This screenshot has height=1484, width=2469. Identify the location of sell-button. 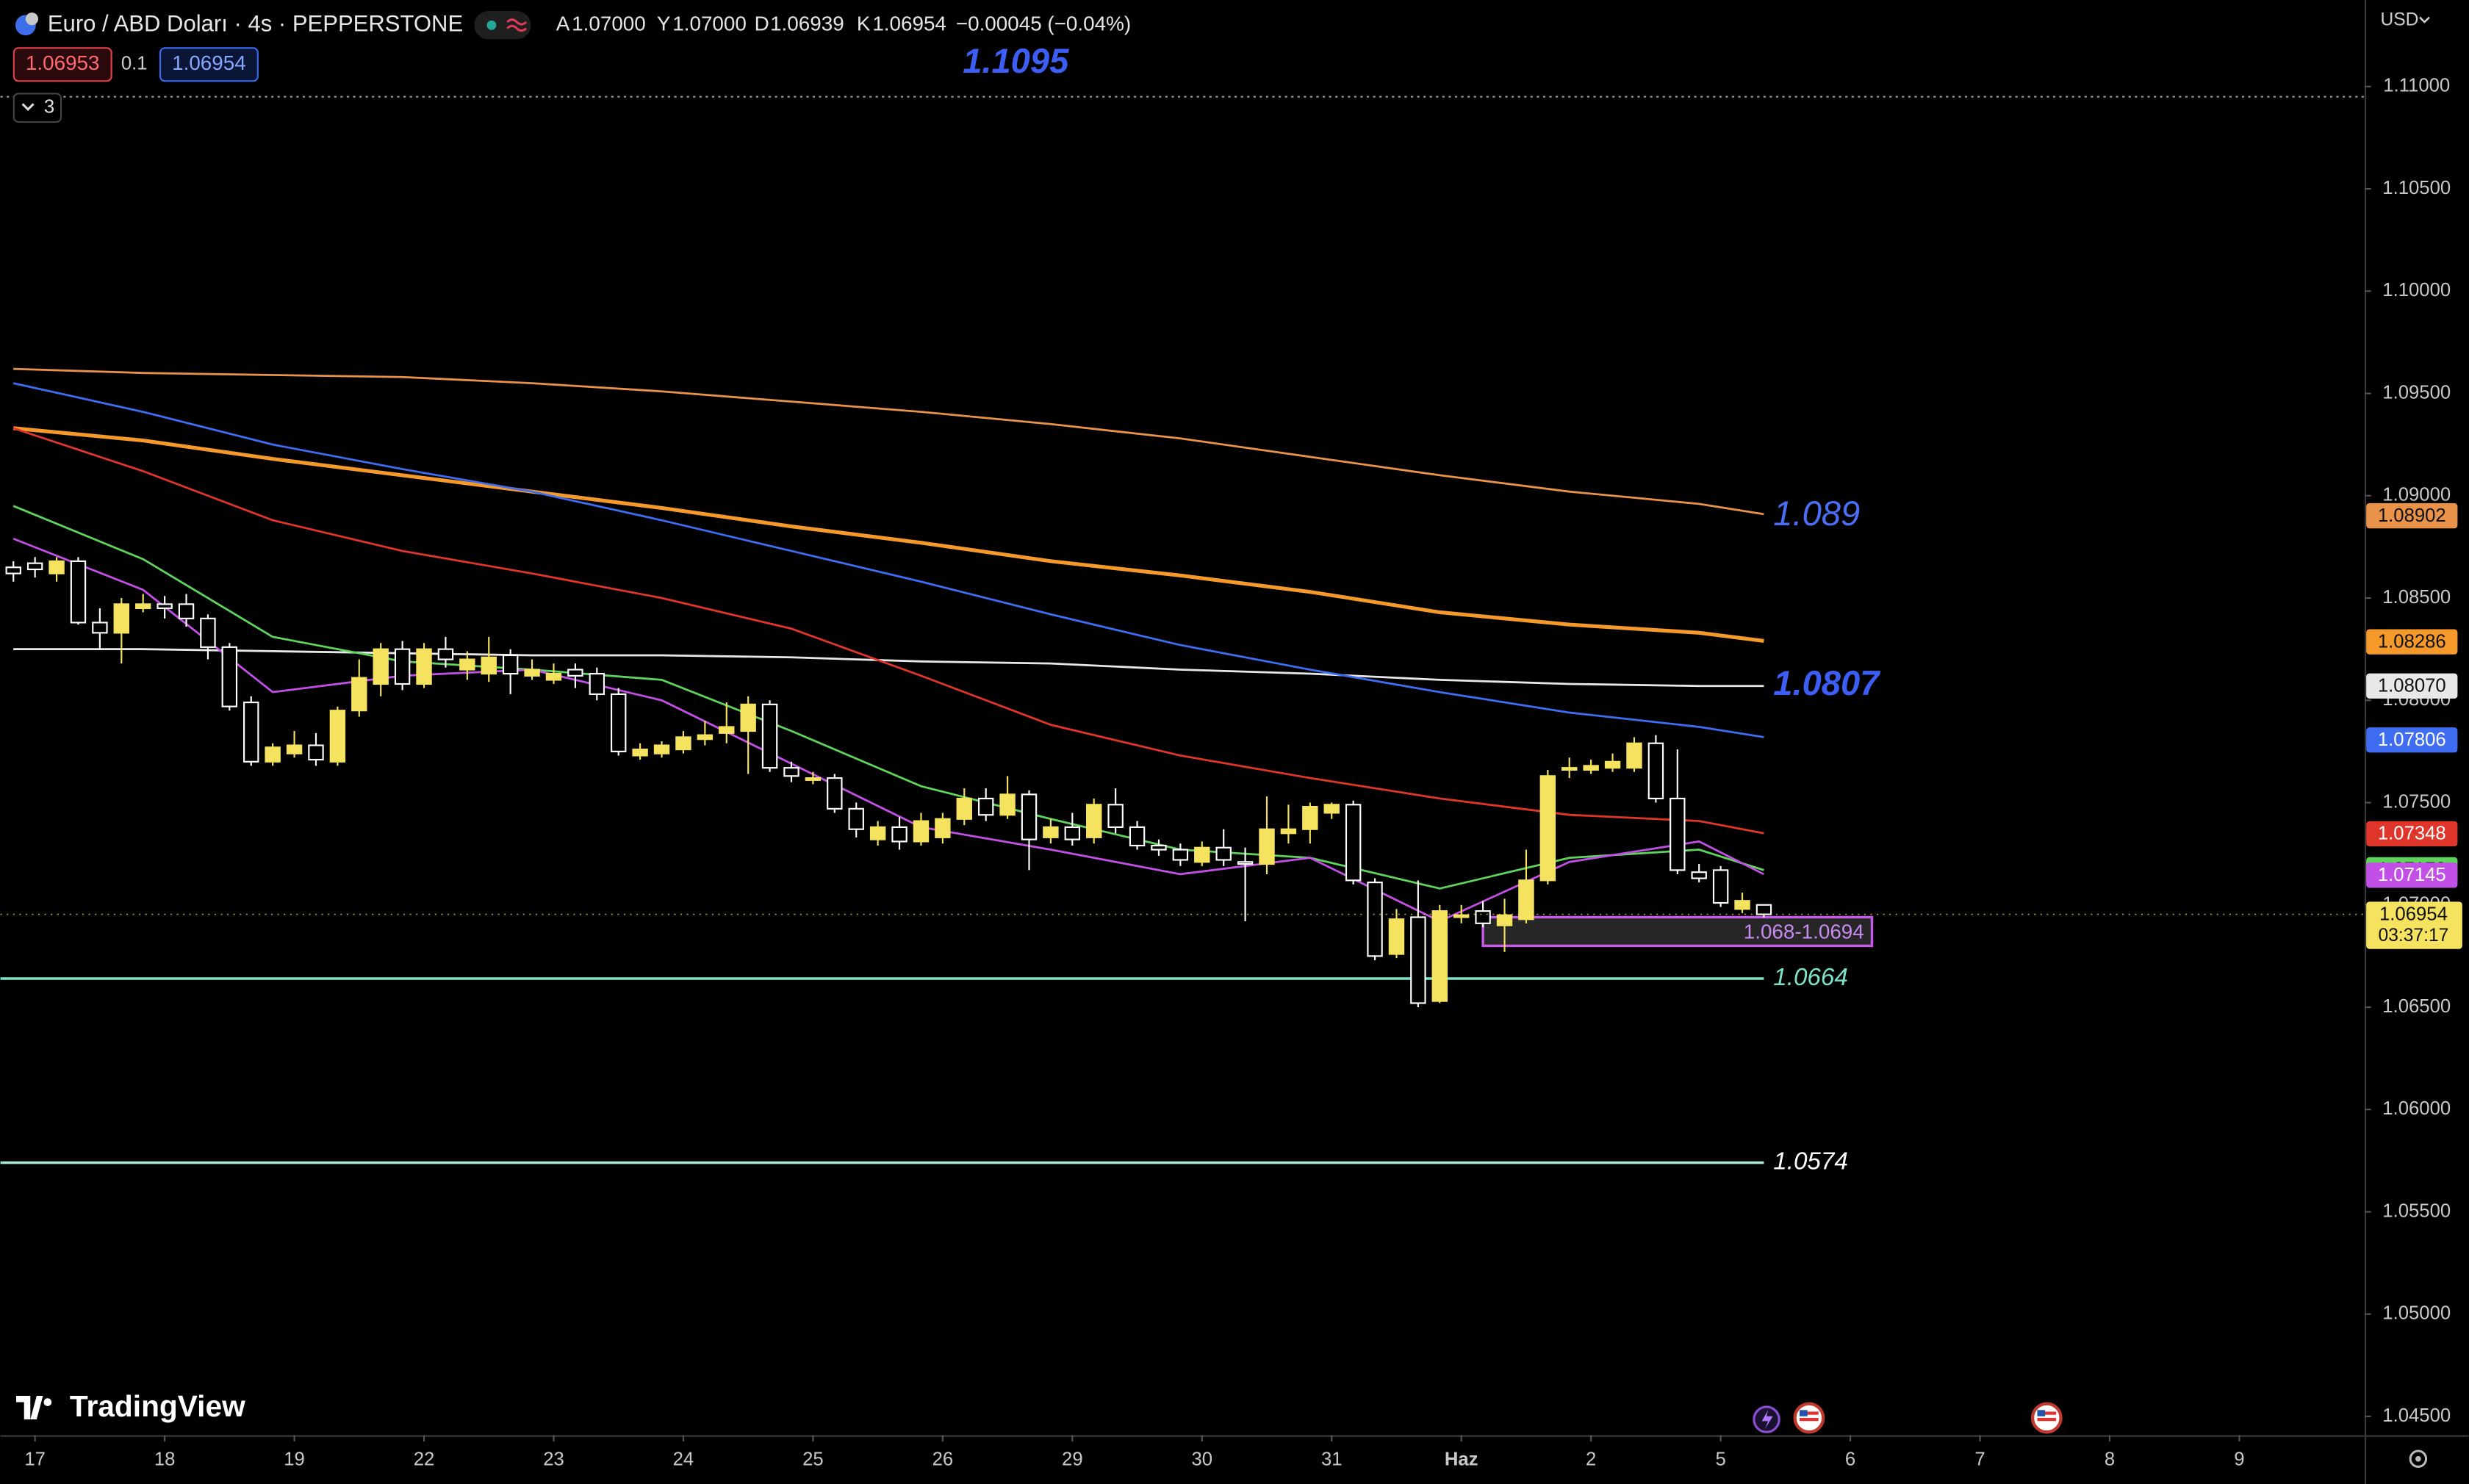
(62, 64).